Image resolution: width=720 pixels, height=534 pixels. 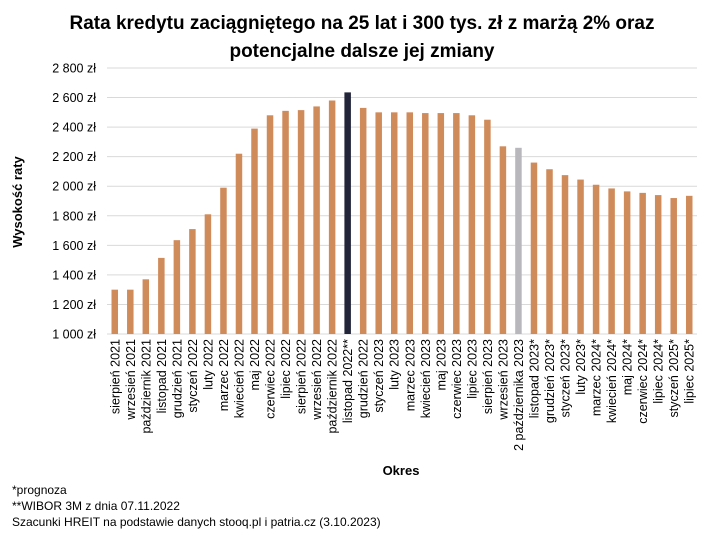 What do you see at coordinates (457, 379) in the screenshot?
I see `x-tick-label: czerwiec 2023` at bounding box center [457, 379].